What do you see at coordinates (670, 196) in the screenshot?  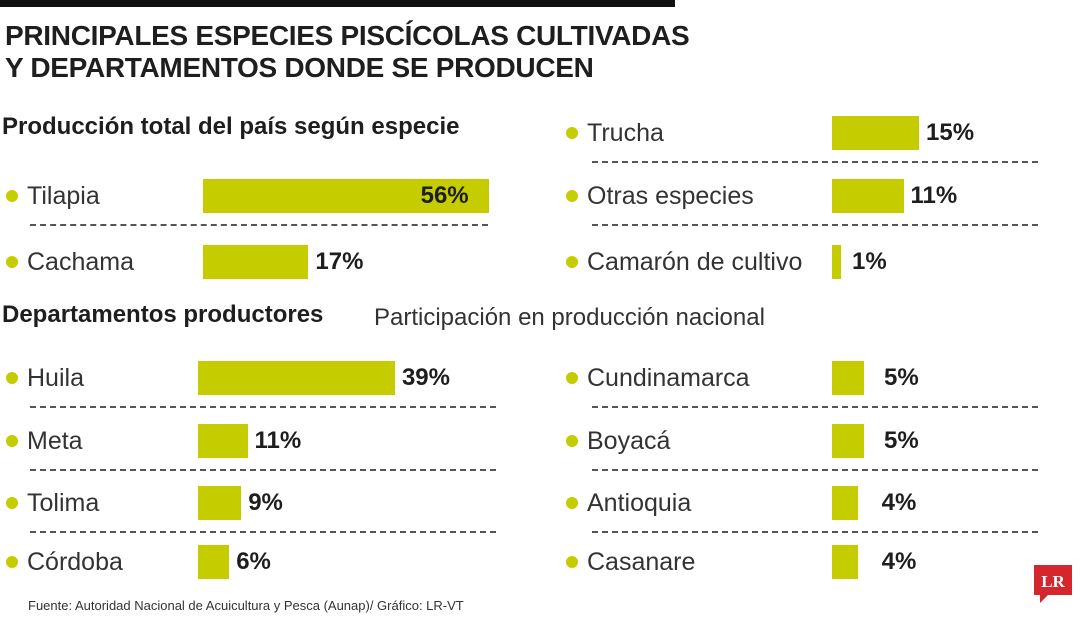 I see `category-label-otras-especies: Otras especies` at bounding box center [670, 196].